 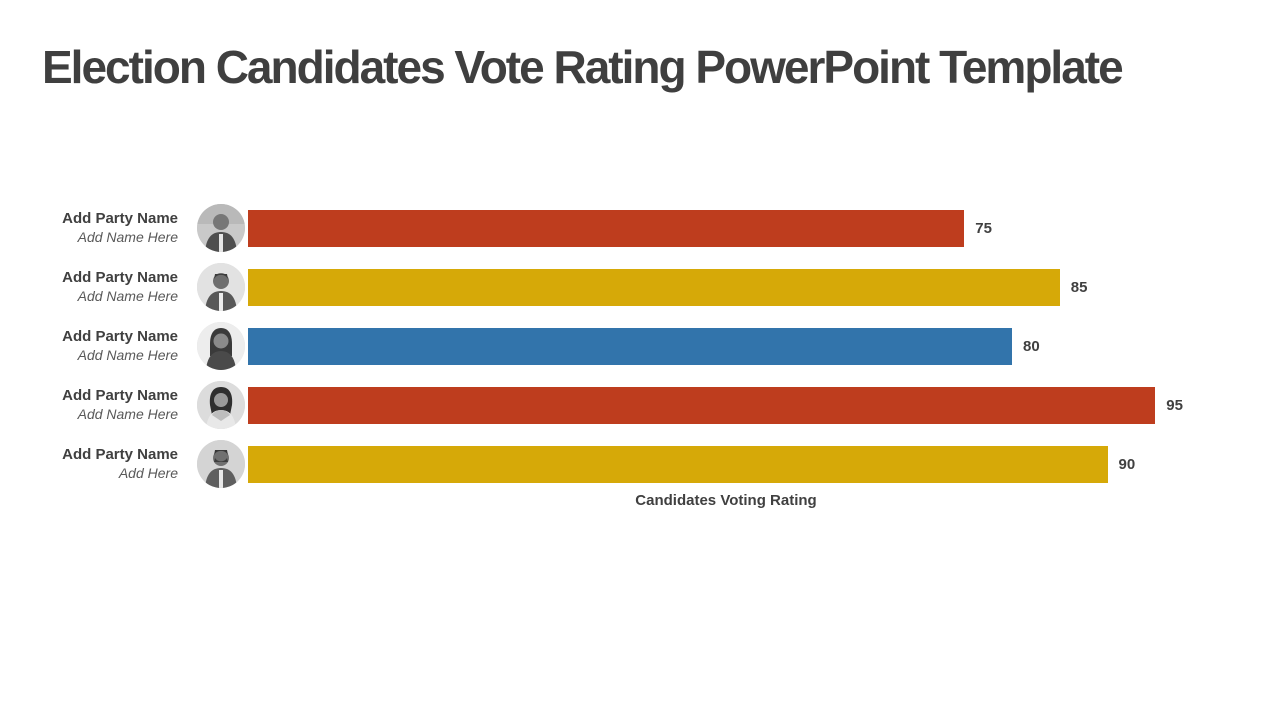 I want to click on rating-value: 80, so click(x=1031, y=346).